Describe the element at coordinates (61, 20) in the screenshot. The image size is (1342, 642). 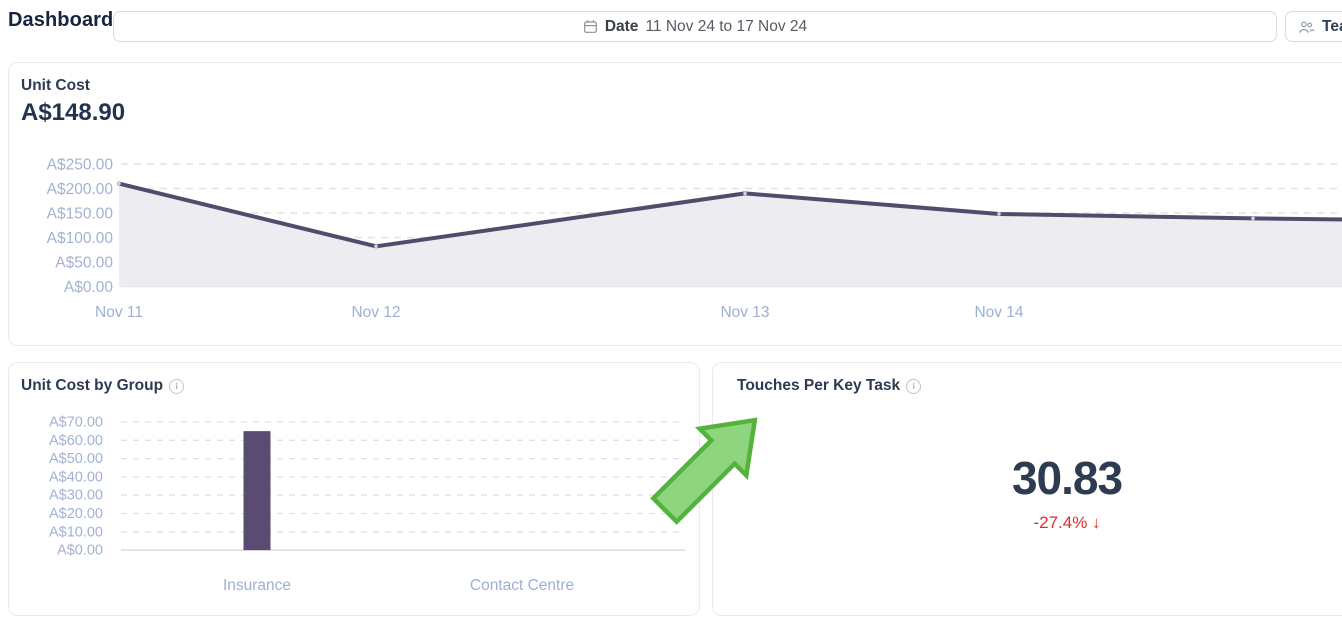
I see `page-title: Dashboard` at that location.